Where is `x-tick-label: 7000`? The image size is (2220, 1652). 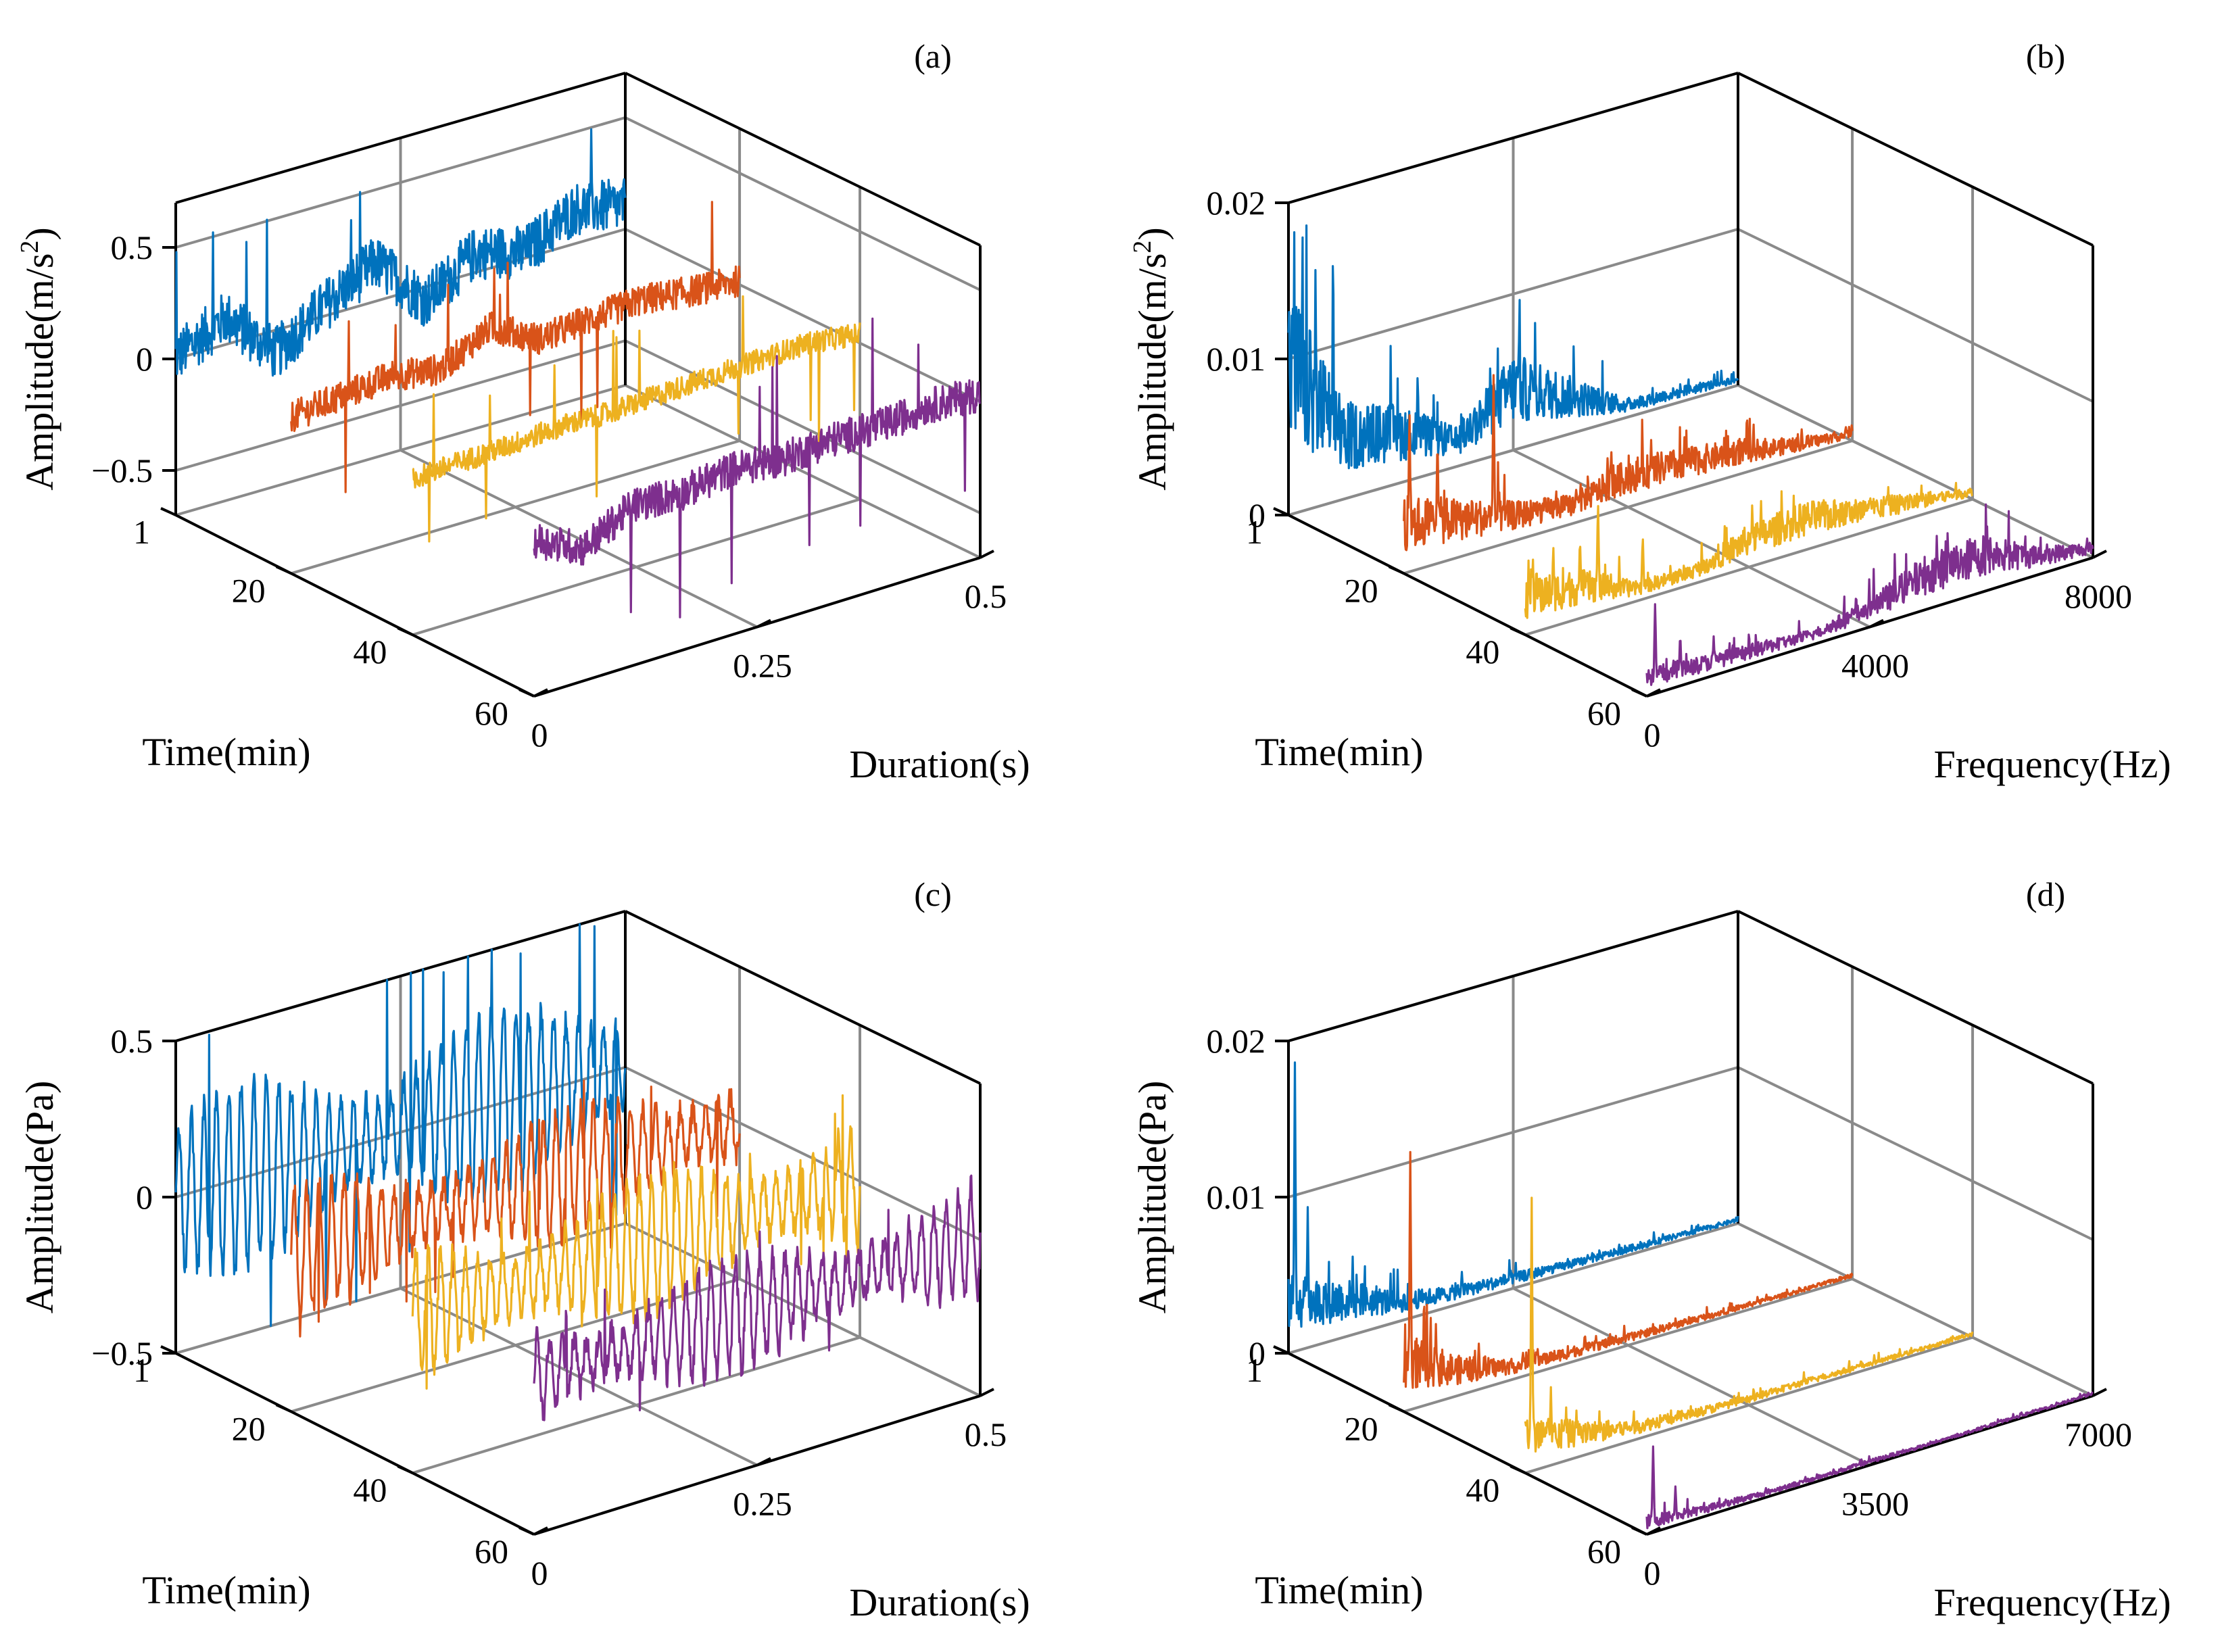
x-tick-label: 7000 is located at coordinates (2099, 1434).